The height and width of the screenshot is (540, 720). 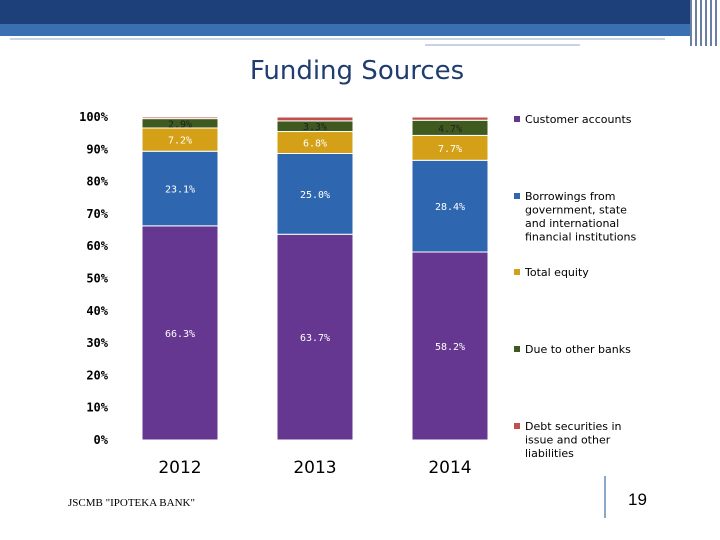 I want to click on data-label: 28.4%, so click(x=450, y=207).